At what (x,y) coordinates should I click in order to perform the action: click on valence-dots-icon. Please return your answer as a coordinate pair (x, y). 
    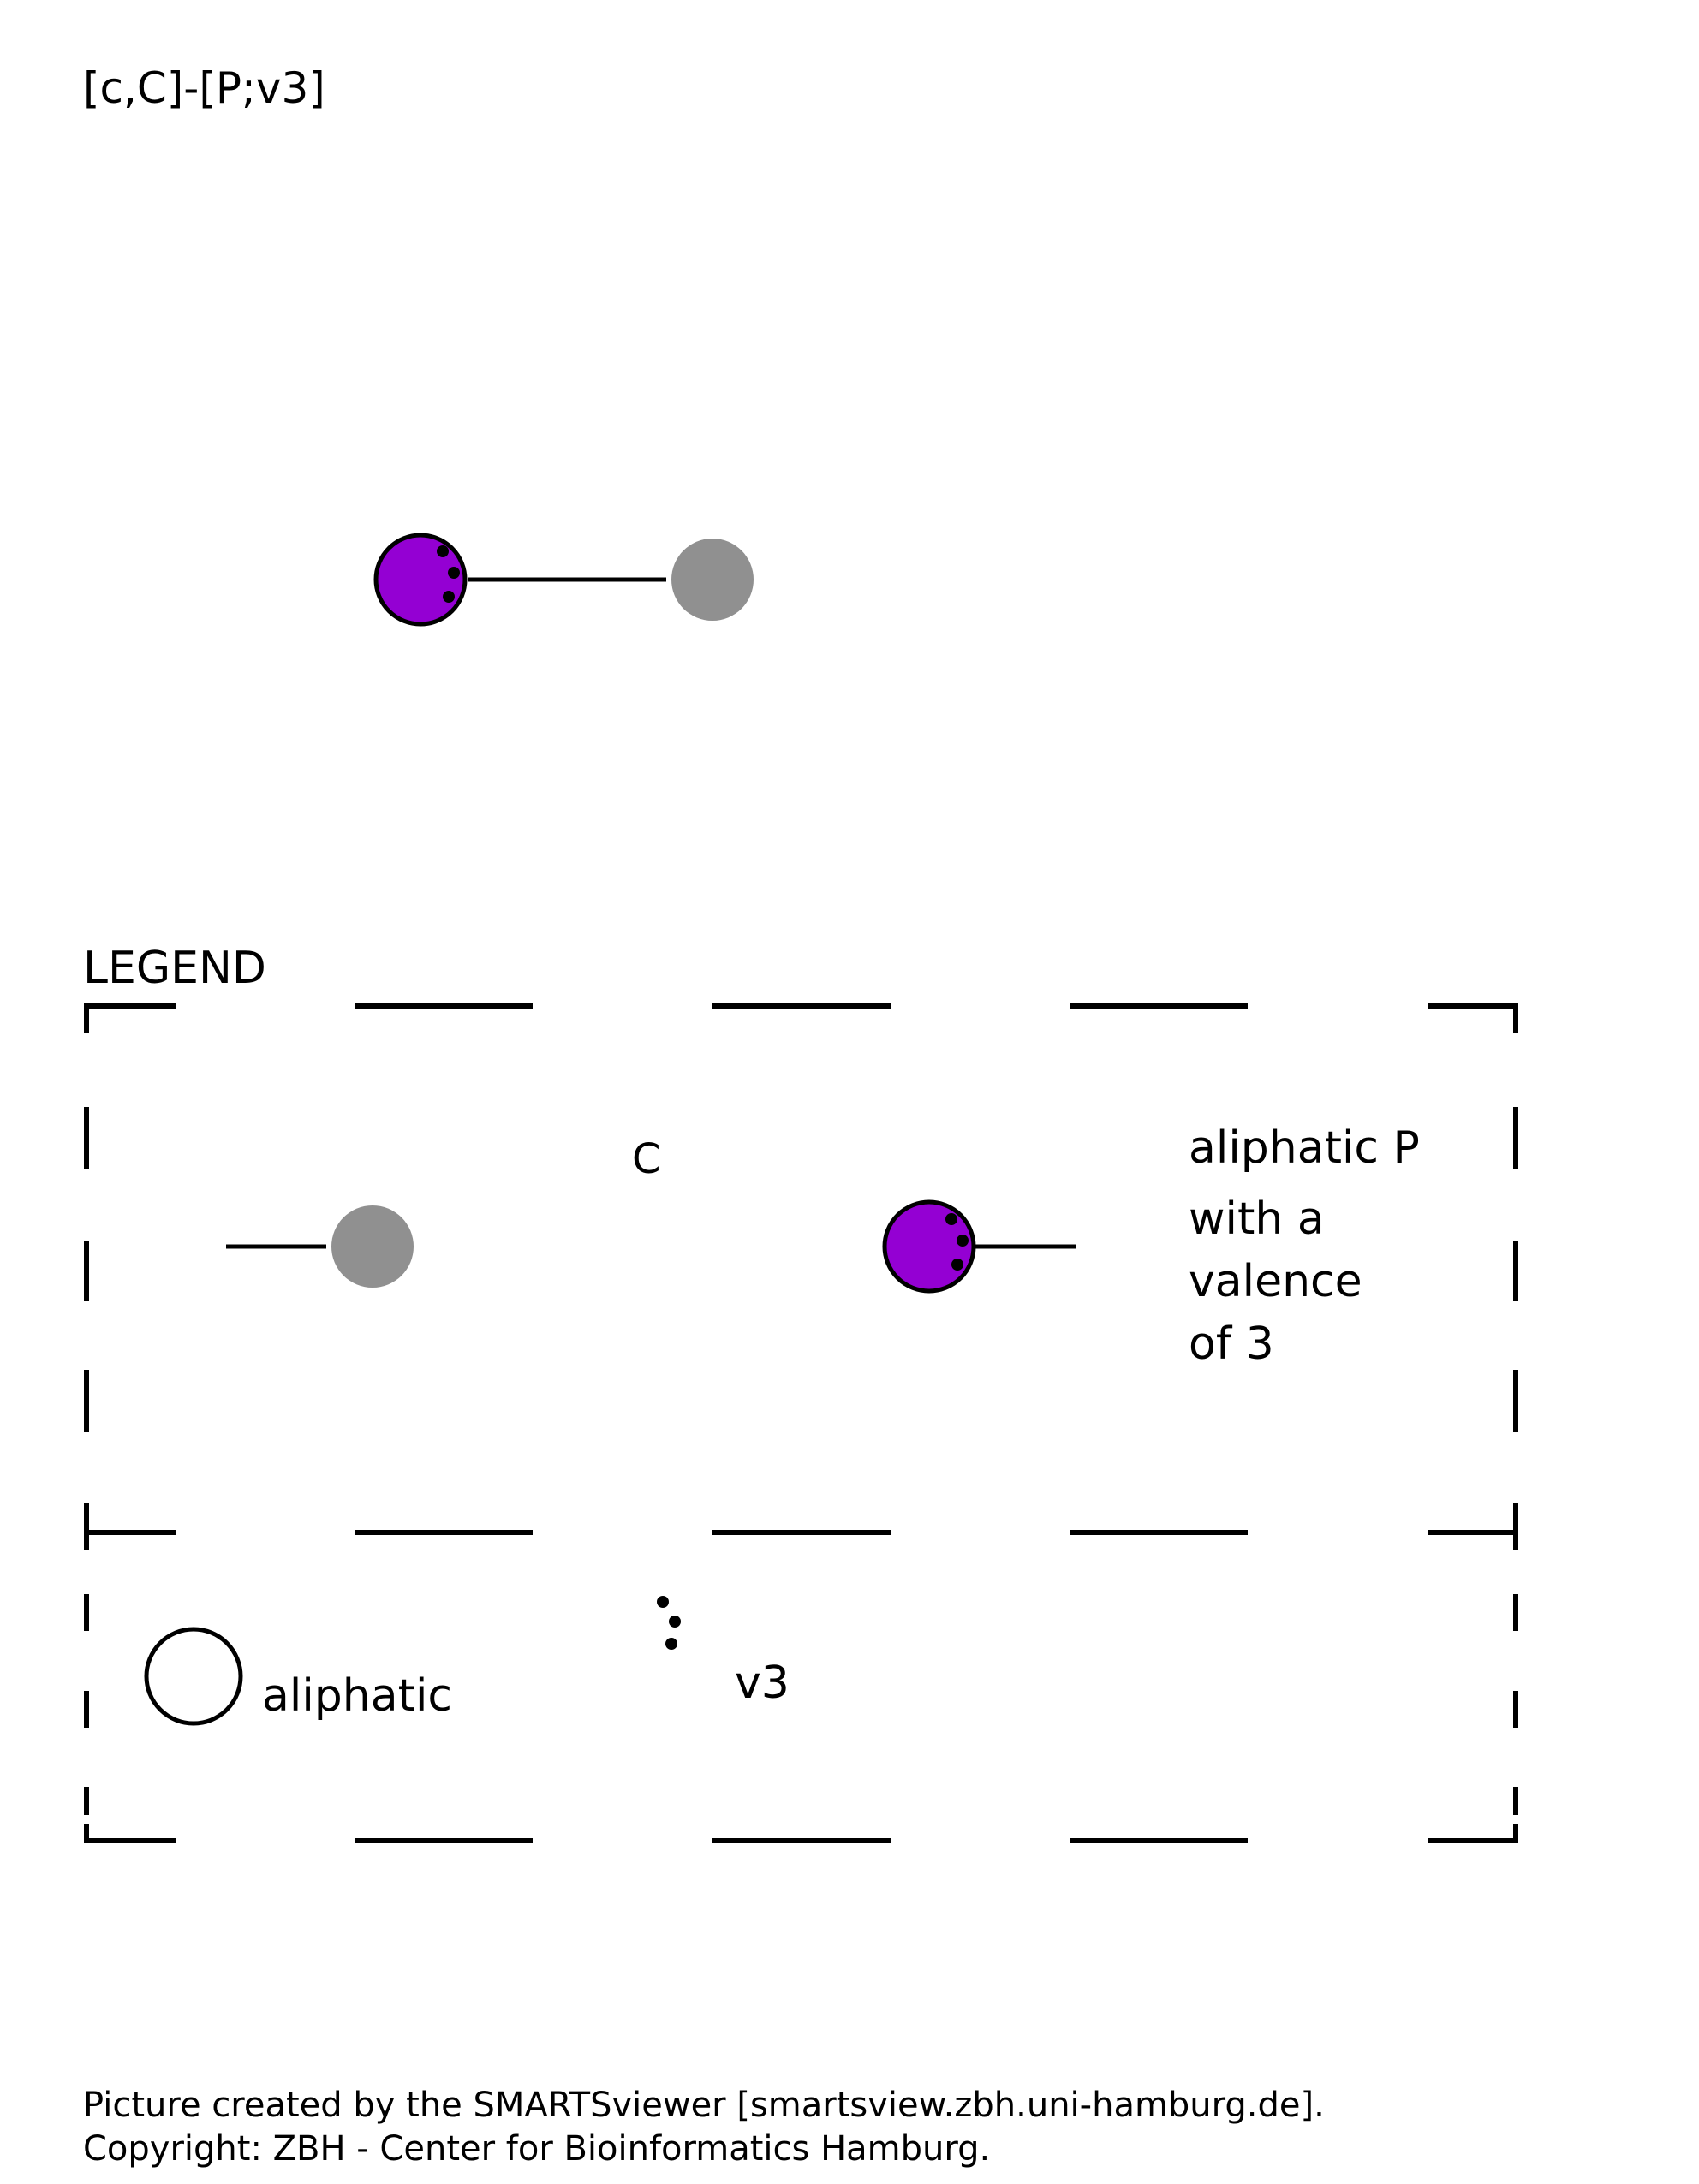
    Looking at the image, I should click on (448, 574).